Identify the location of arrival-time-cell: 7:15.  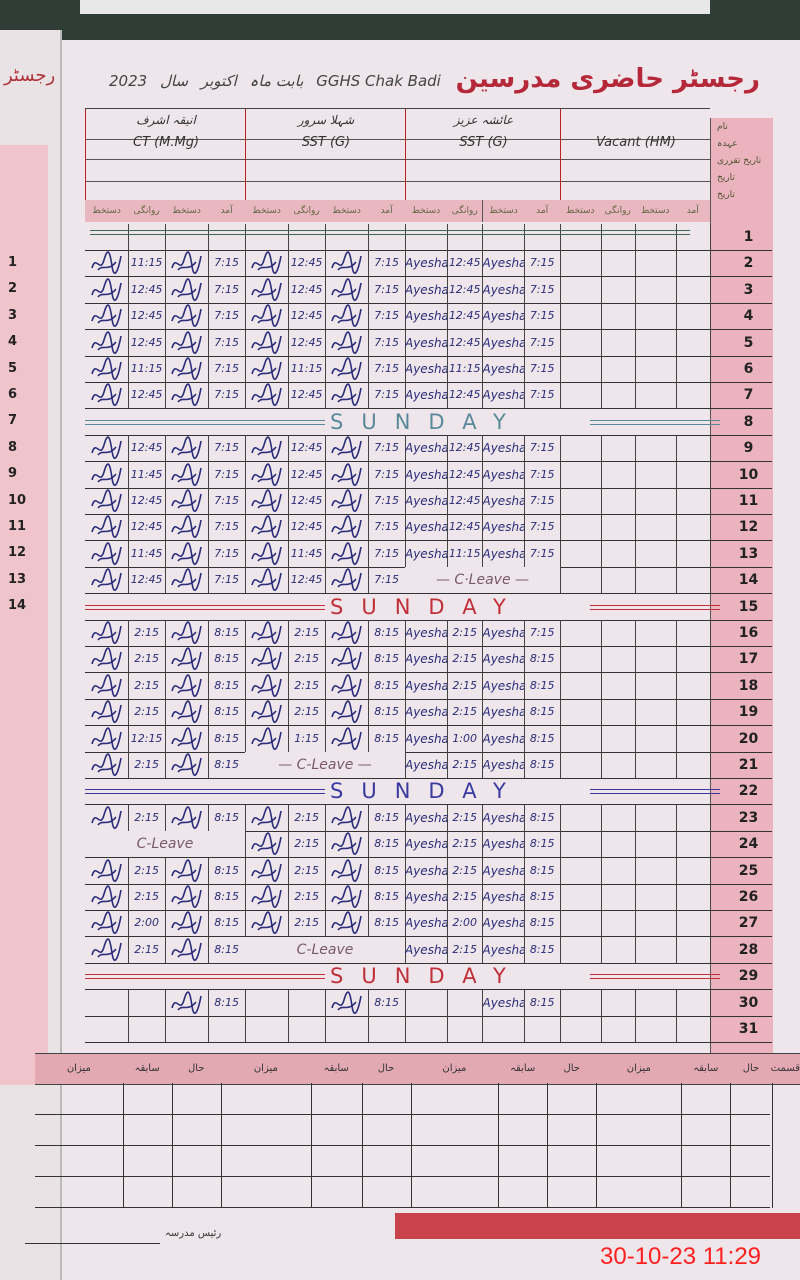
(542, 395).